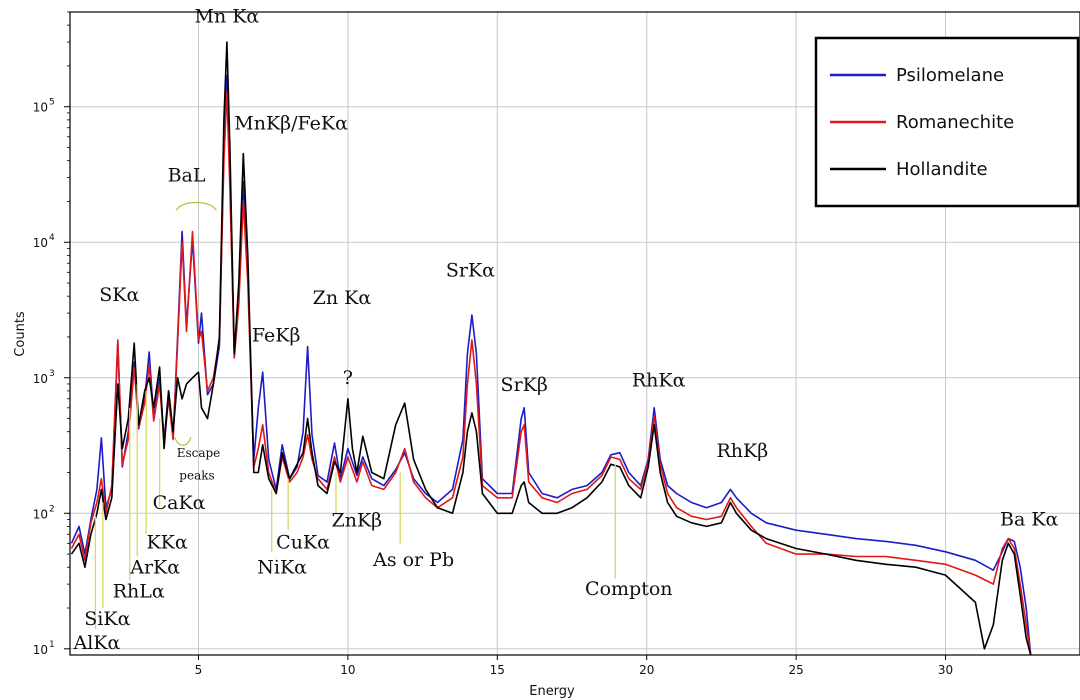  I want to click on annotation-label: Ba Kα, so click(1029, 520).